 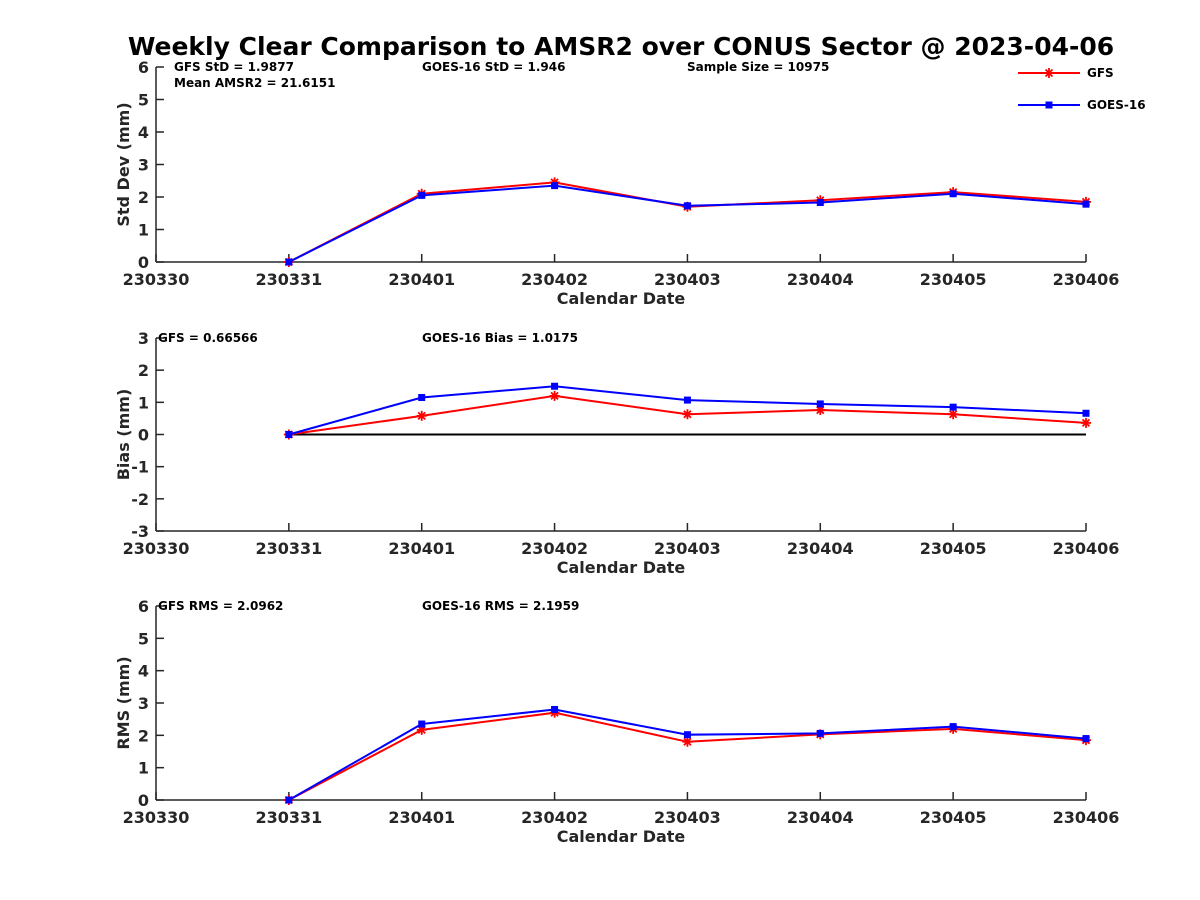 I want to click on legend: GFS GOES-16, so click(x=1082, y=89).